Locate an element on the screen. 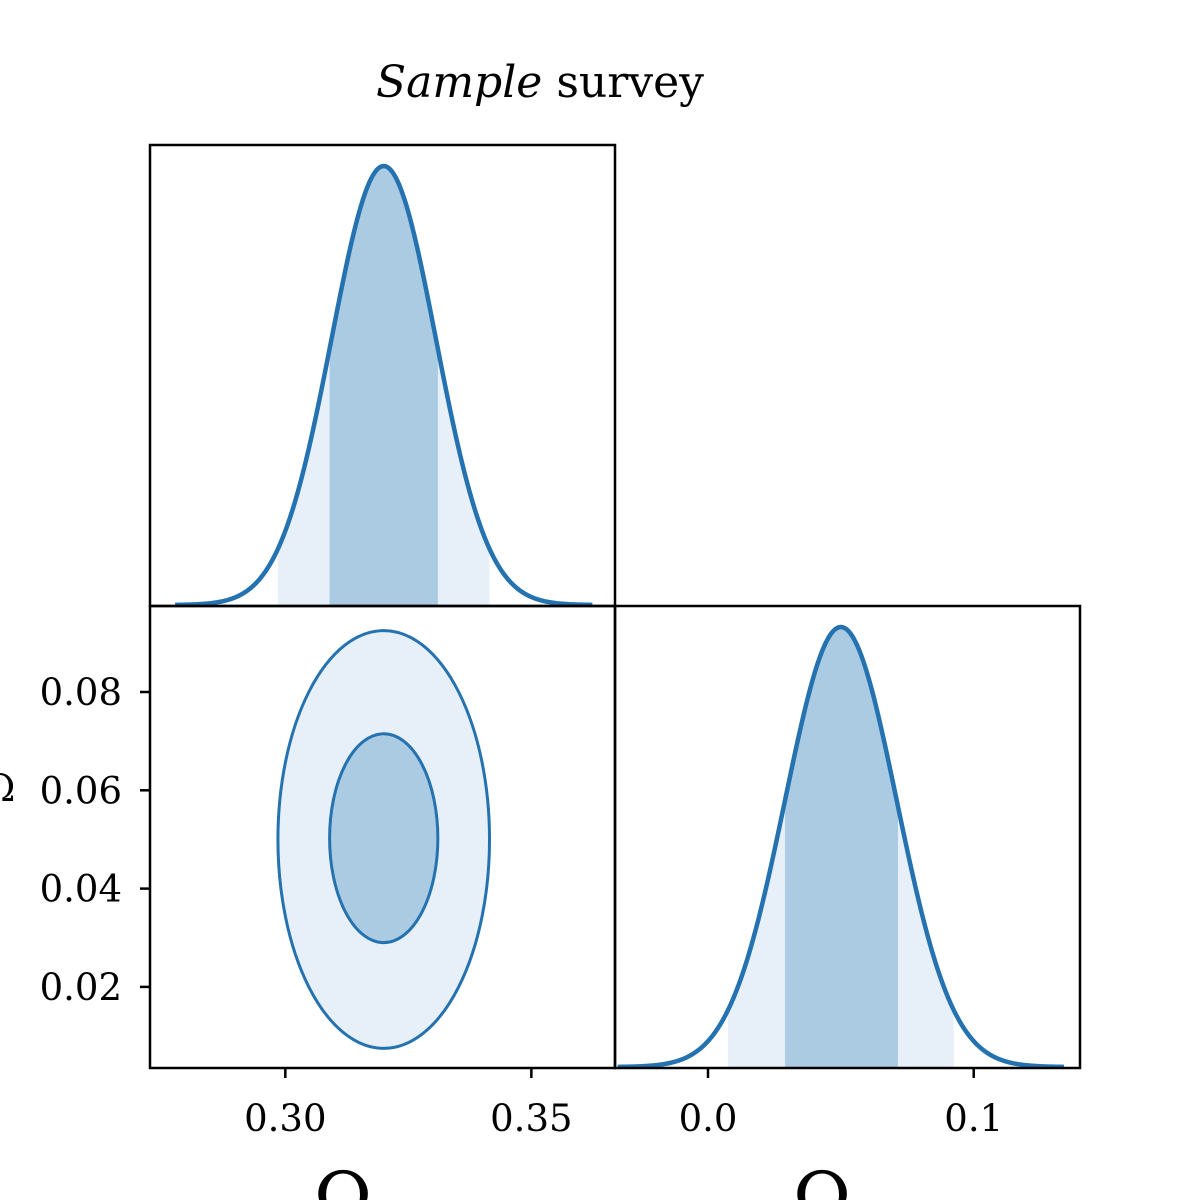  marginal-x-inner-band is located at coordinates (383, 385).